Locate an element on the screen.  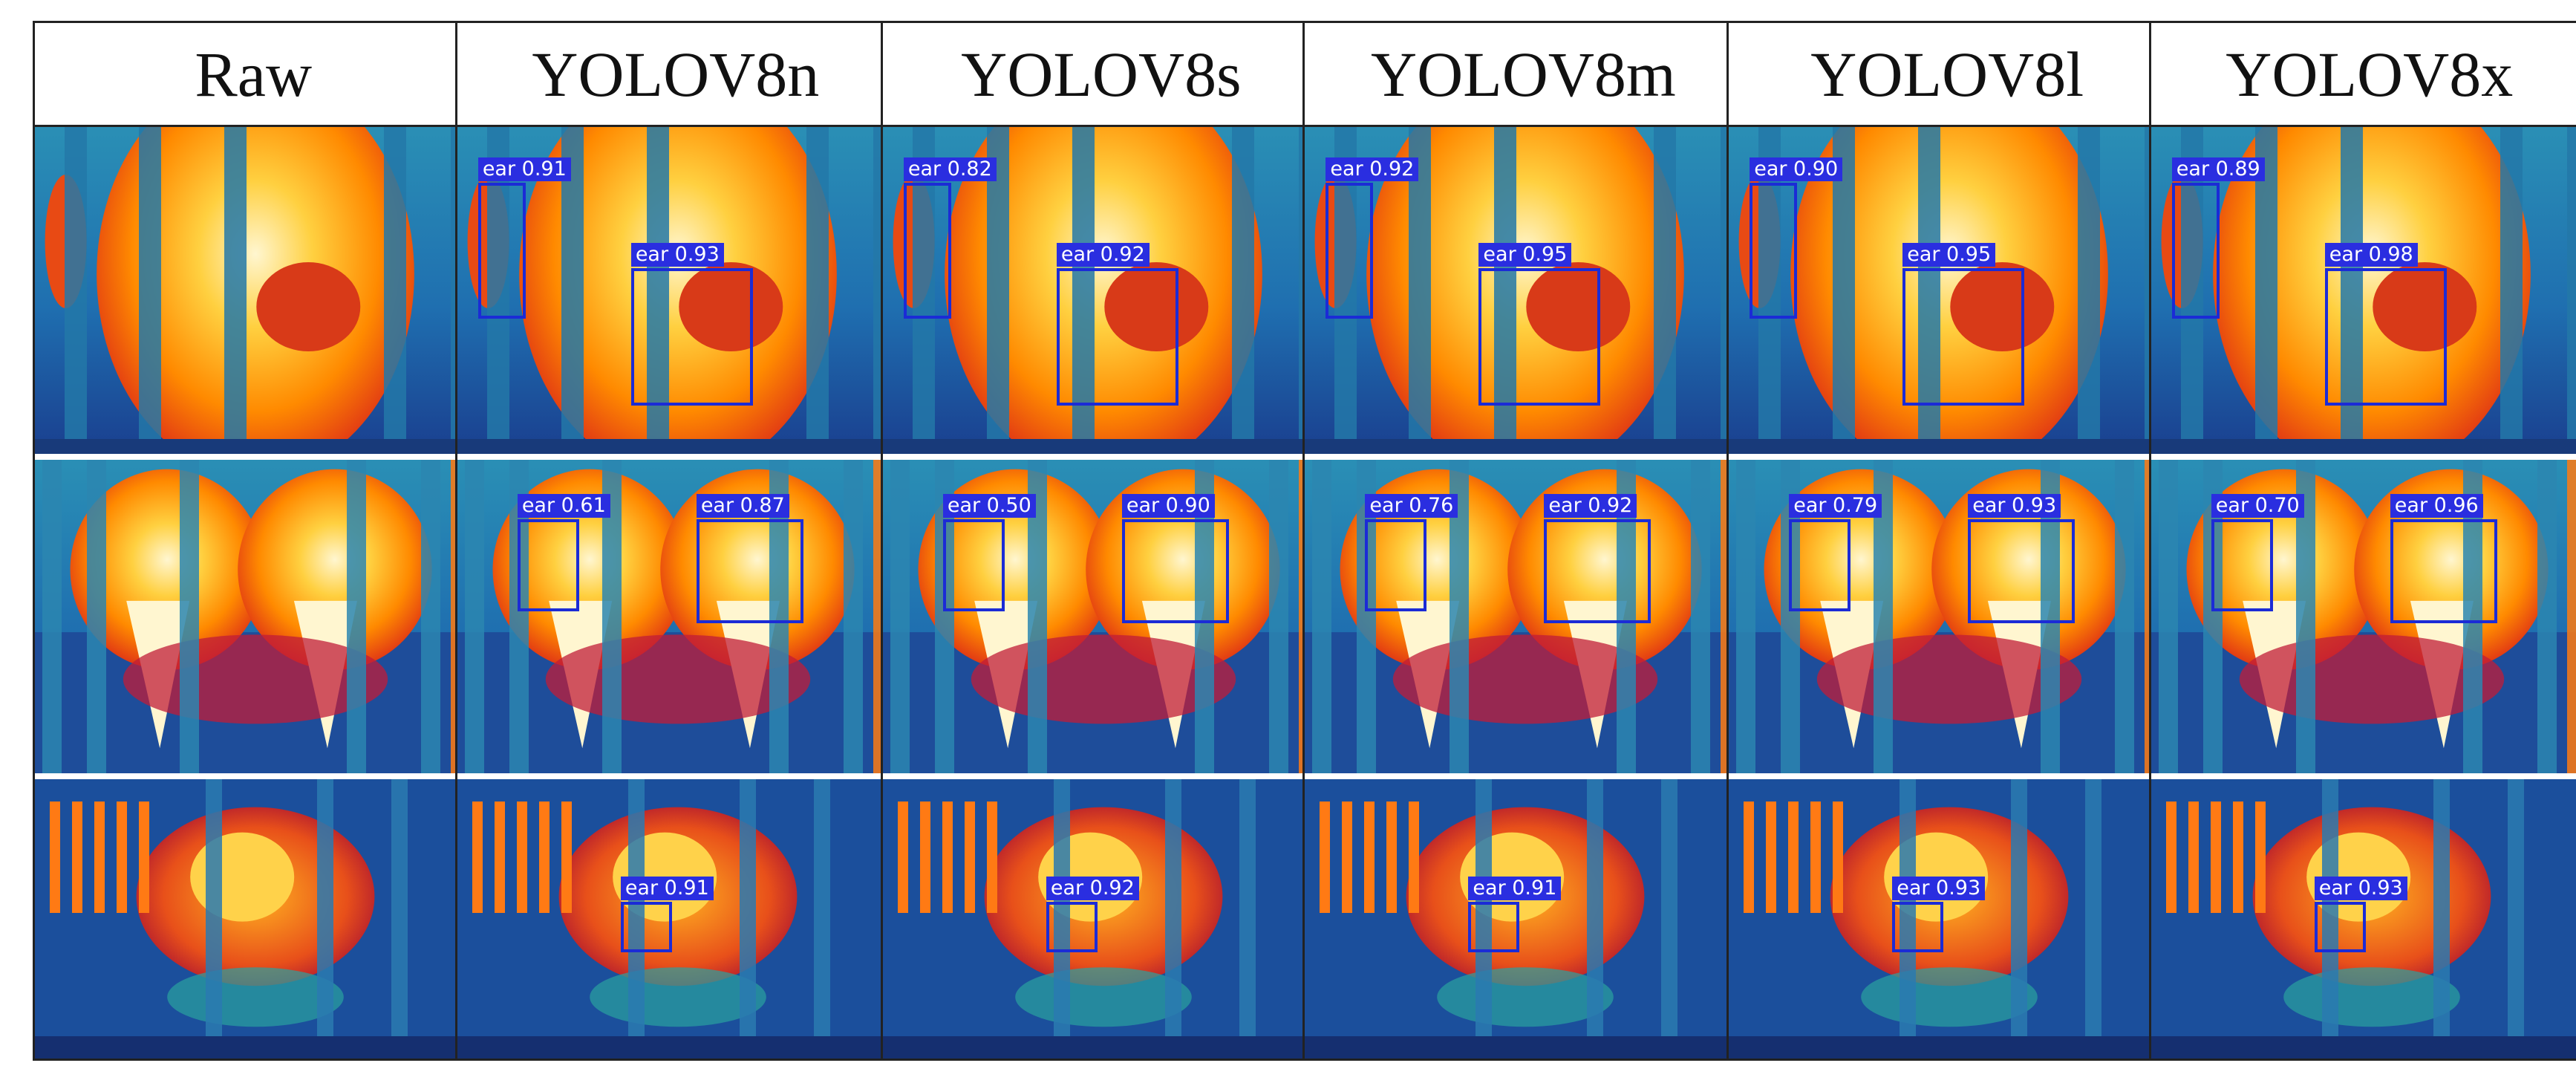
thermal-image-row-1: ear 0.89 ear 0.98 is located at coordinates (2363, 290).